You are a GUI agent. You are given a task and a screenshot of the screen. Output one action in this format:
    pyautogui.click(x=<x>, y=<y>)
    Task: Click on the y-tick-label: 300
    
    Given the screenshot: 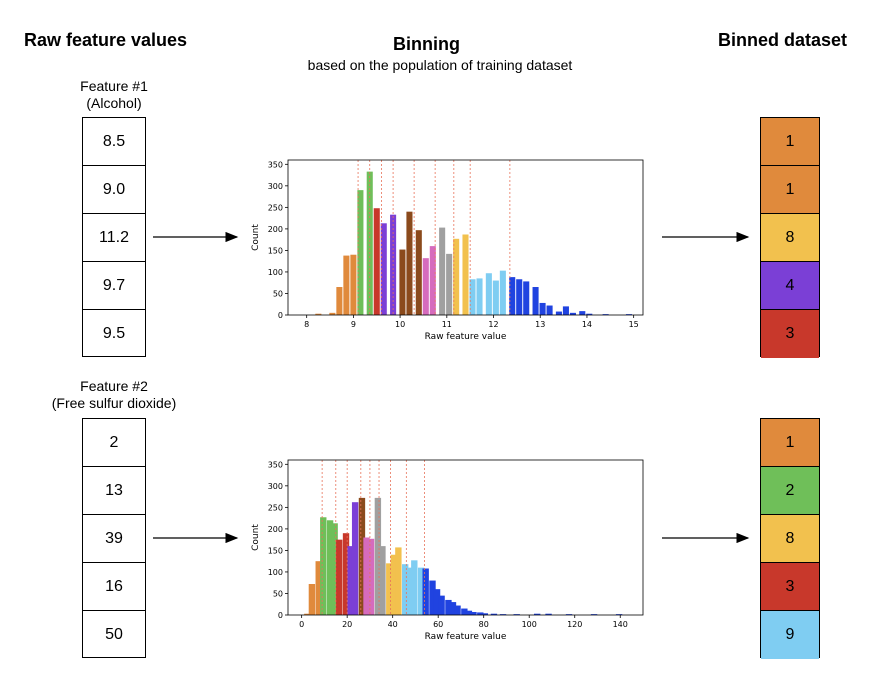 What is the action you would take?
    pyautogui.click(x=275, y=486)
    